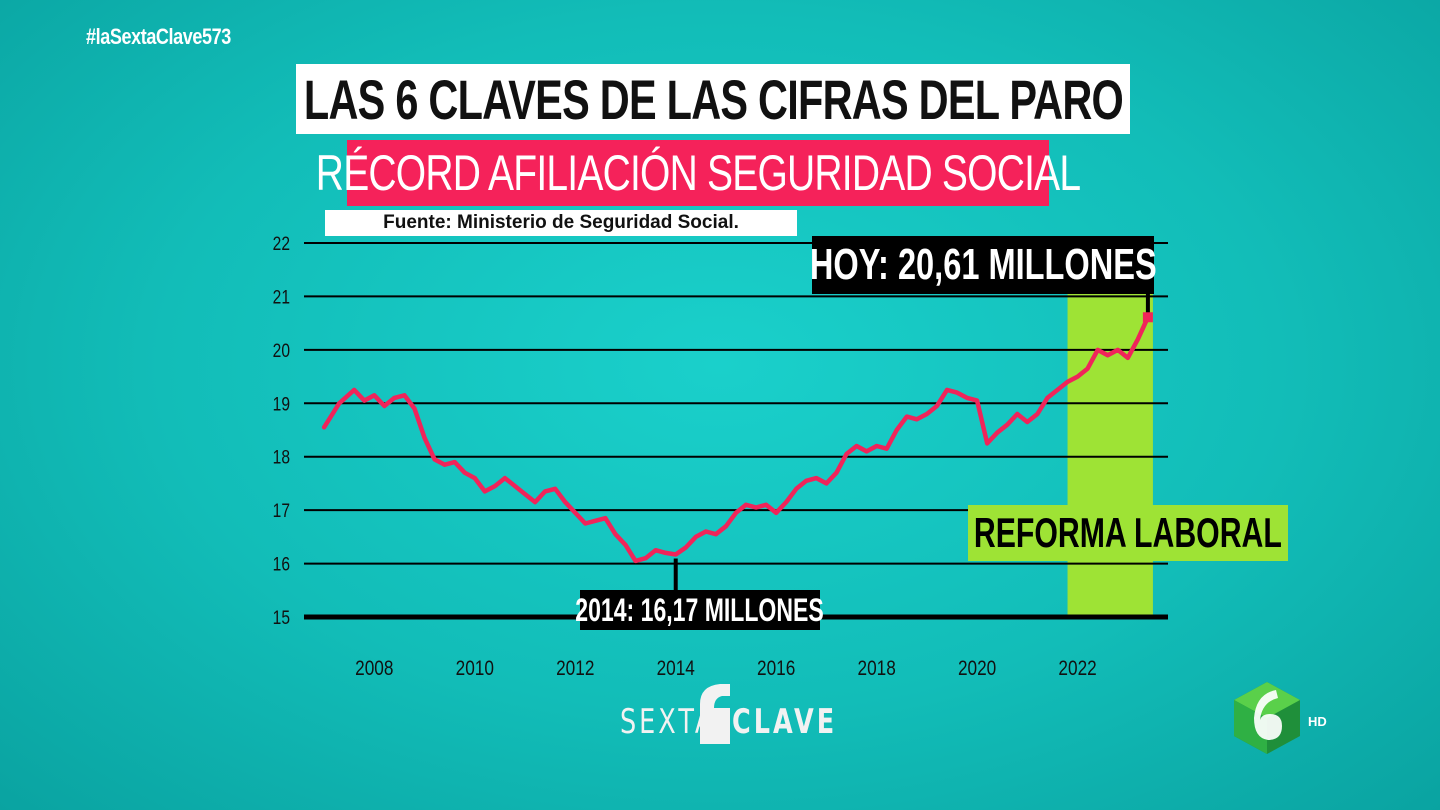 The width and height of the screenshot is (1440, 810). Describe the element at coordinates (727, 714) in the screenshot. I see `sexta-clave-logo: SEXTA CLAVE` at that location.